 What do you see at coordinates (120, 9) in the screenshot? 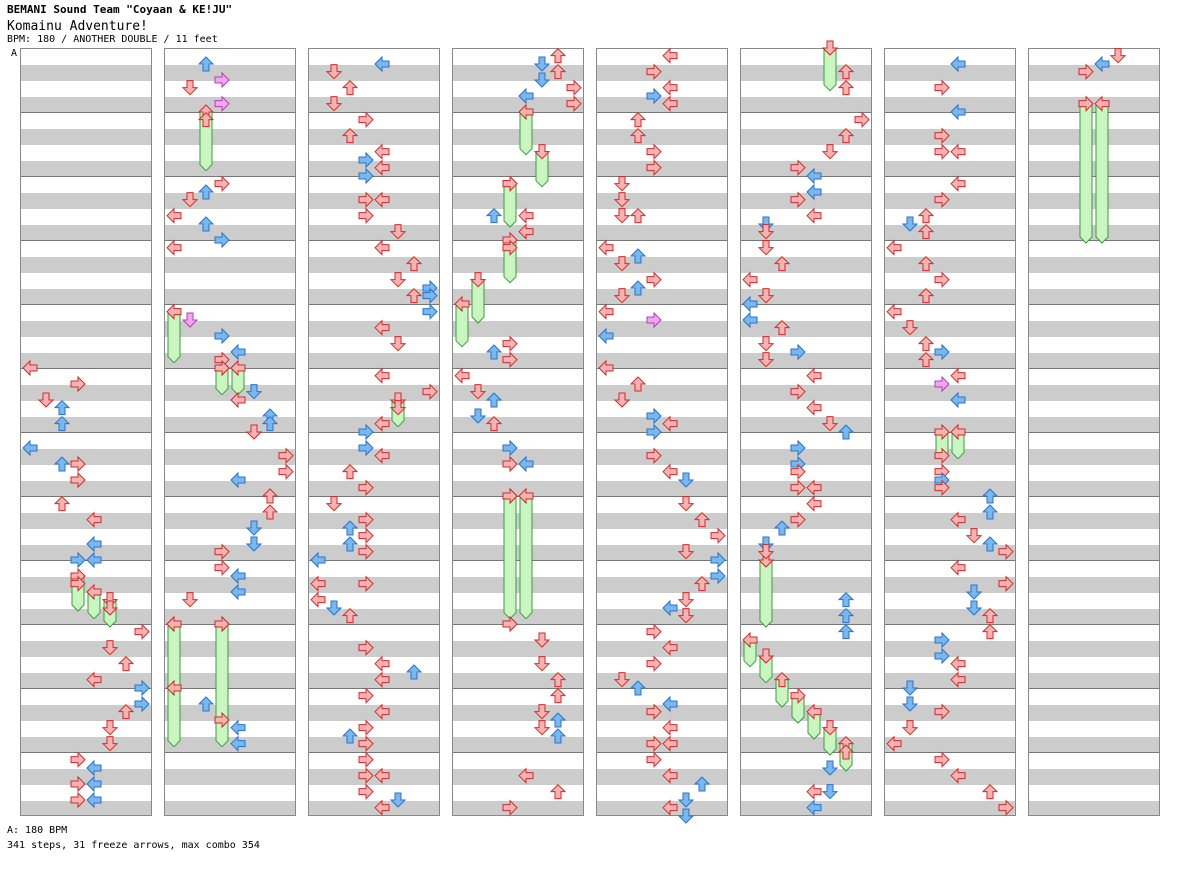
I see `artist-name: BEMANI Sound Team "Coyaan & KE!JU"` at bounding box center [120, 9].